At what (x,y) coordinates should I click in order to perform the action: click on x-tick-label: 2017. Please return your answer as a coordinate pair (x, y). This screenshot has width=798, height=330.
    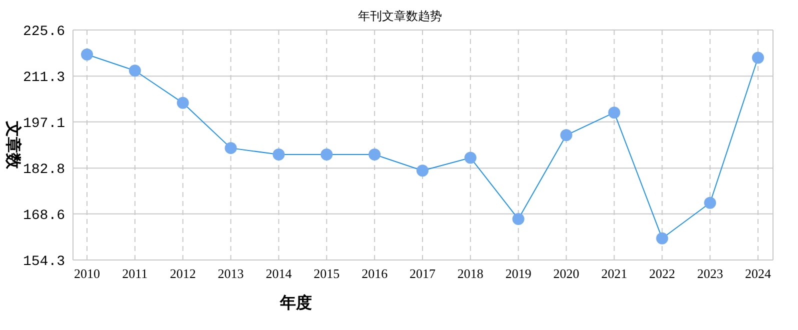
    Looking at the image, I should click on (423, 273).